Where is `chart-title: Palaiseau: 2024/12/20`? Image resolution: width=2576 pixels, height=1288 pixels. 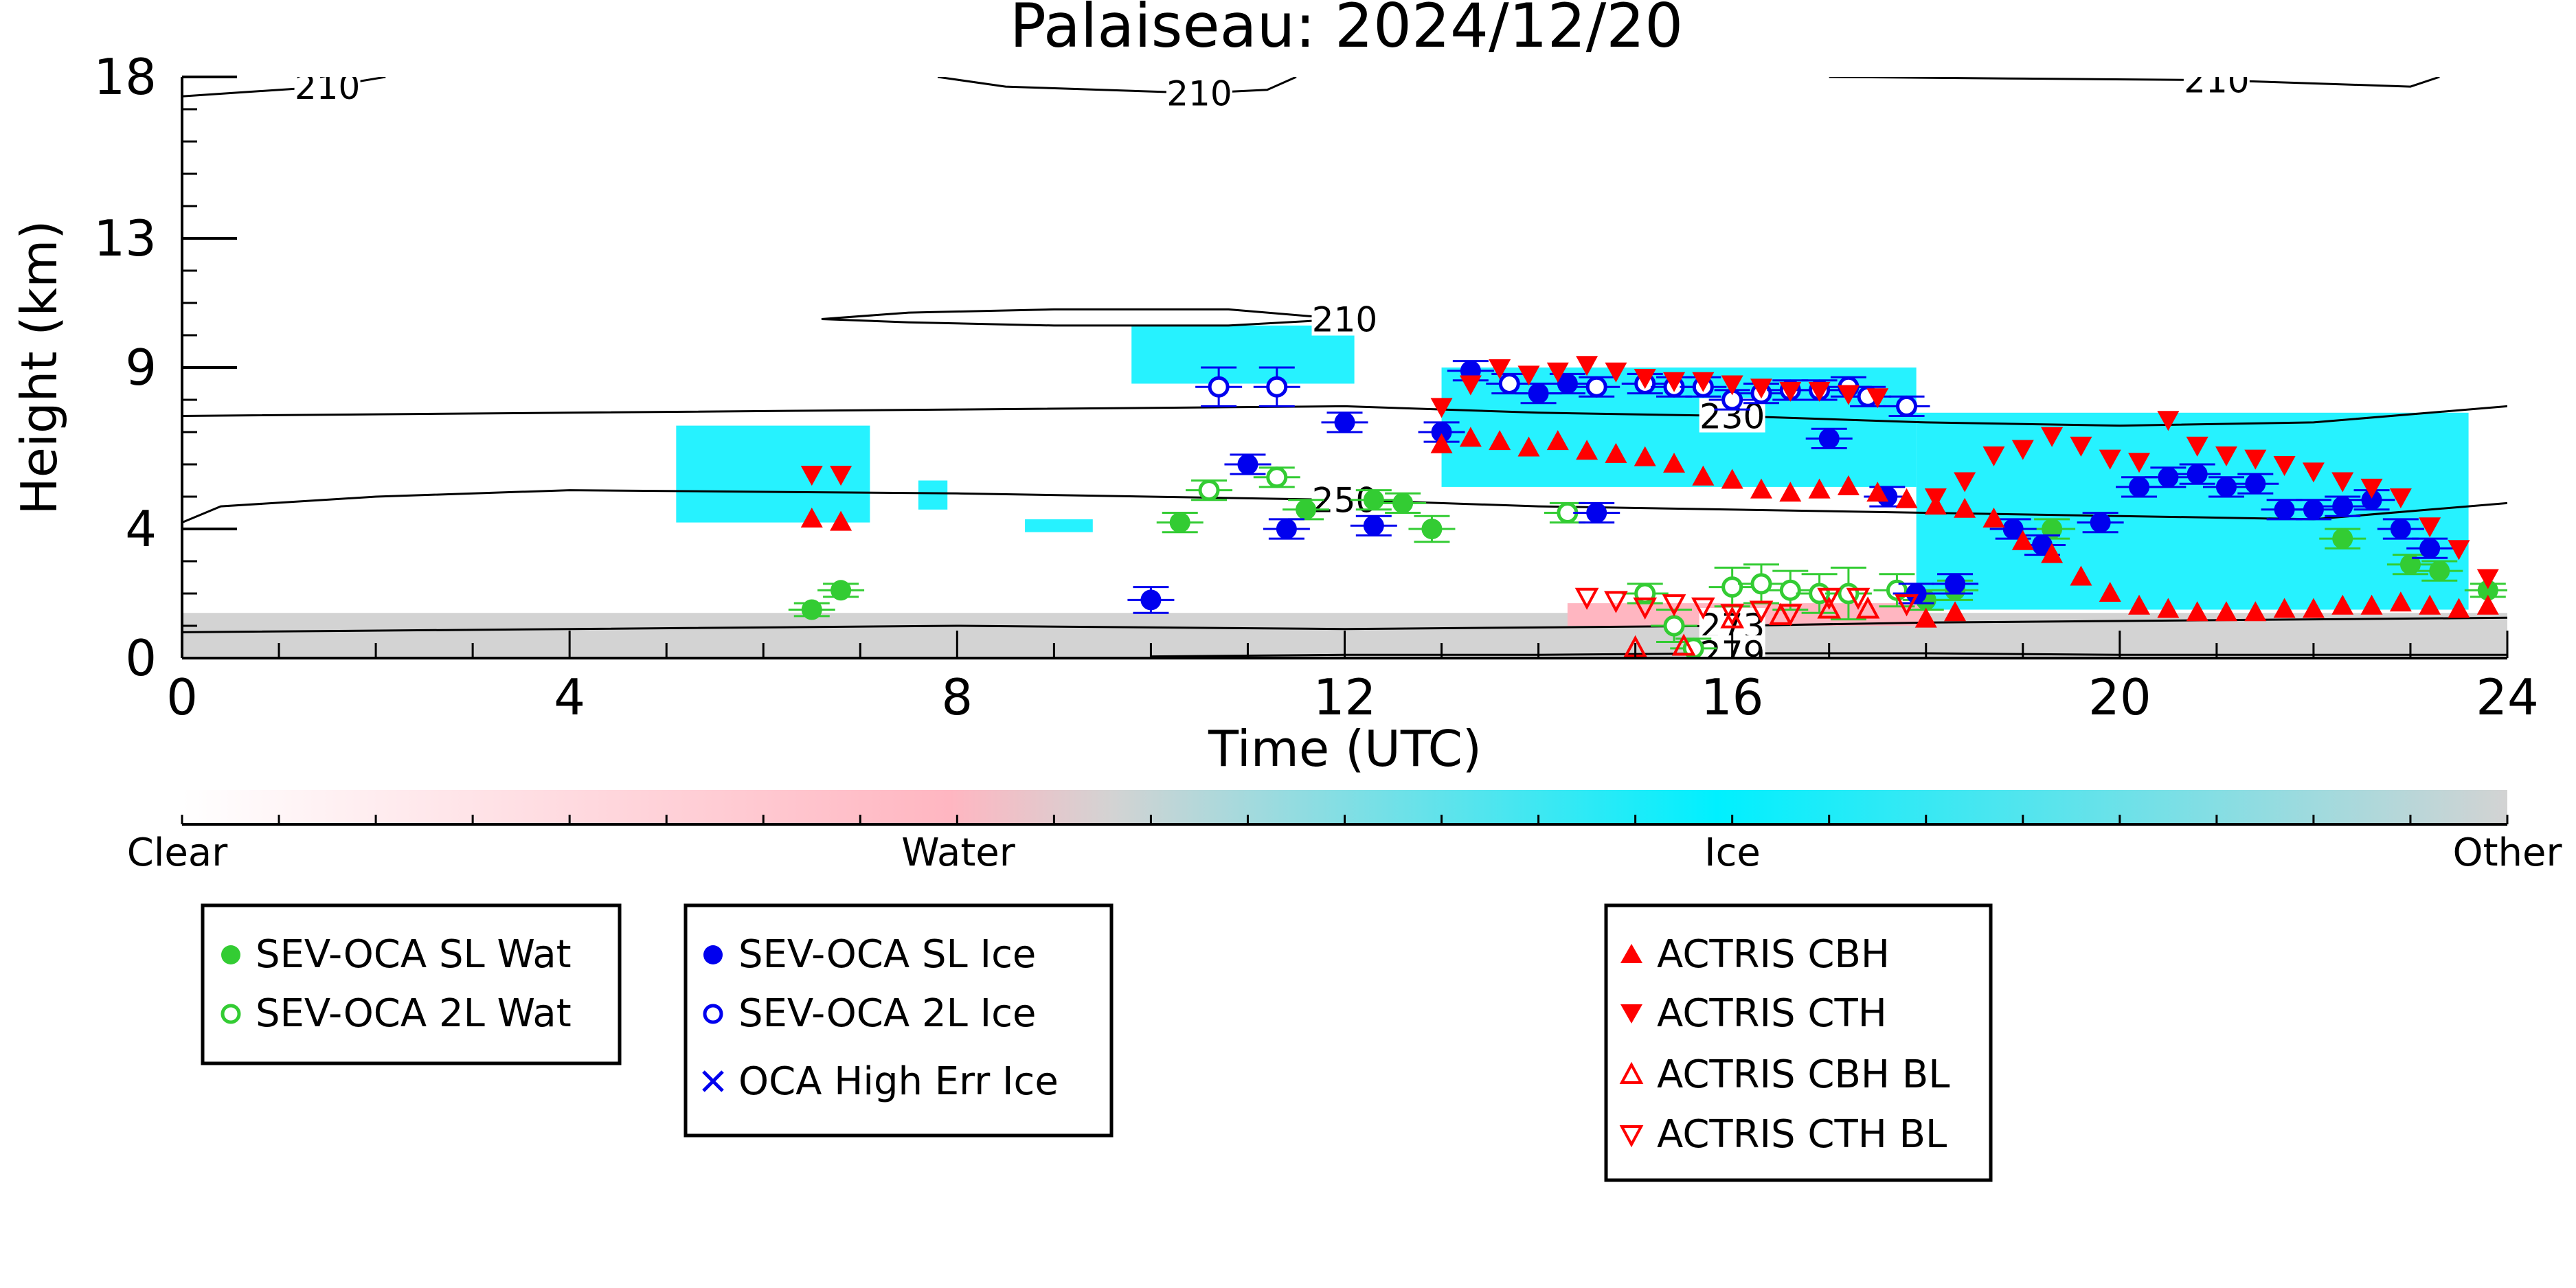
chart-title: Palaiseau: 2024/12/20 is located at coordinates (1346, 30).